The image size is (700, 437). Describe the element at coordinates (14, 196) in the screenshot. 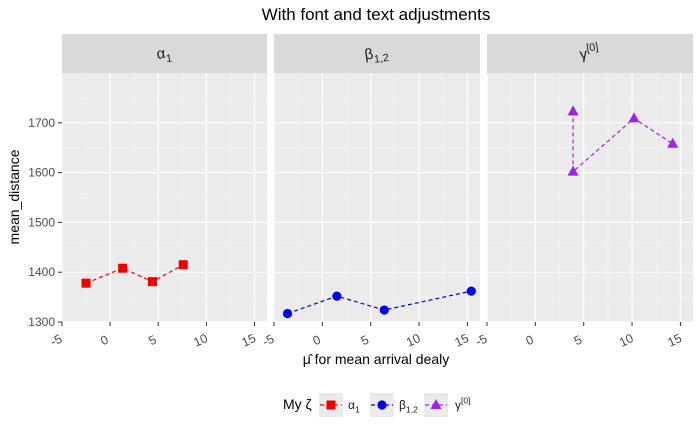

I see `y-axis-label: mean_distance` at that location.